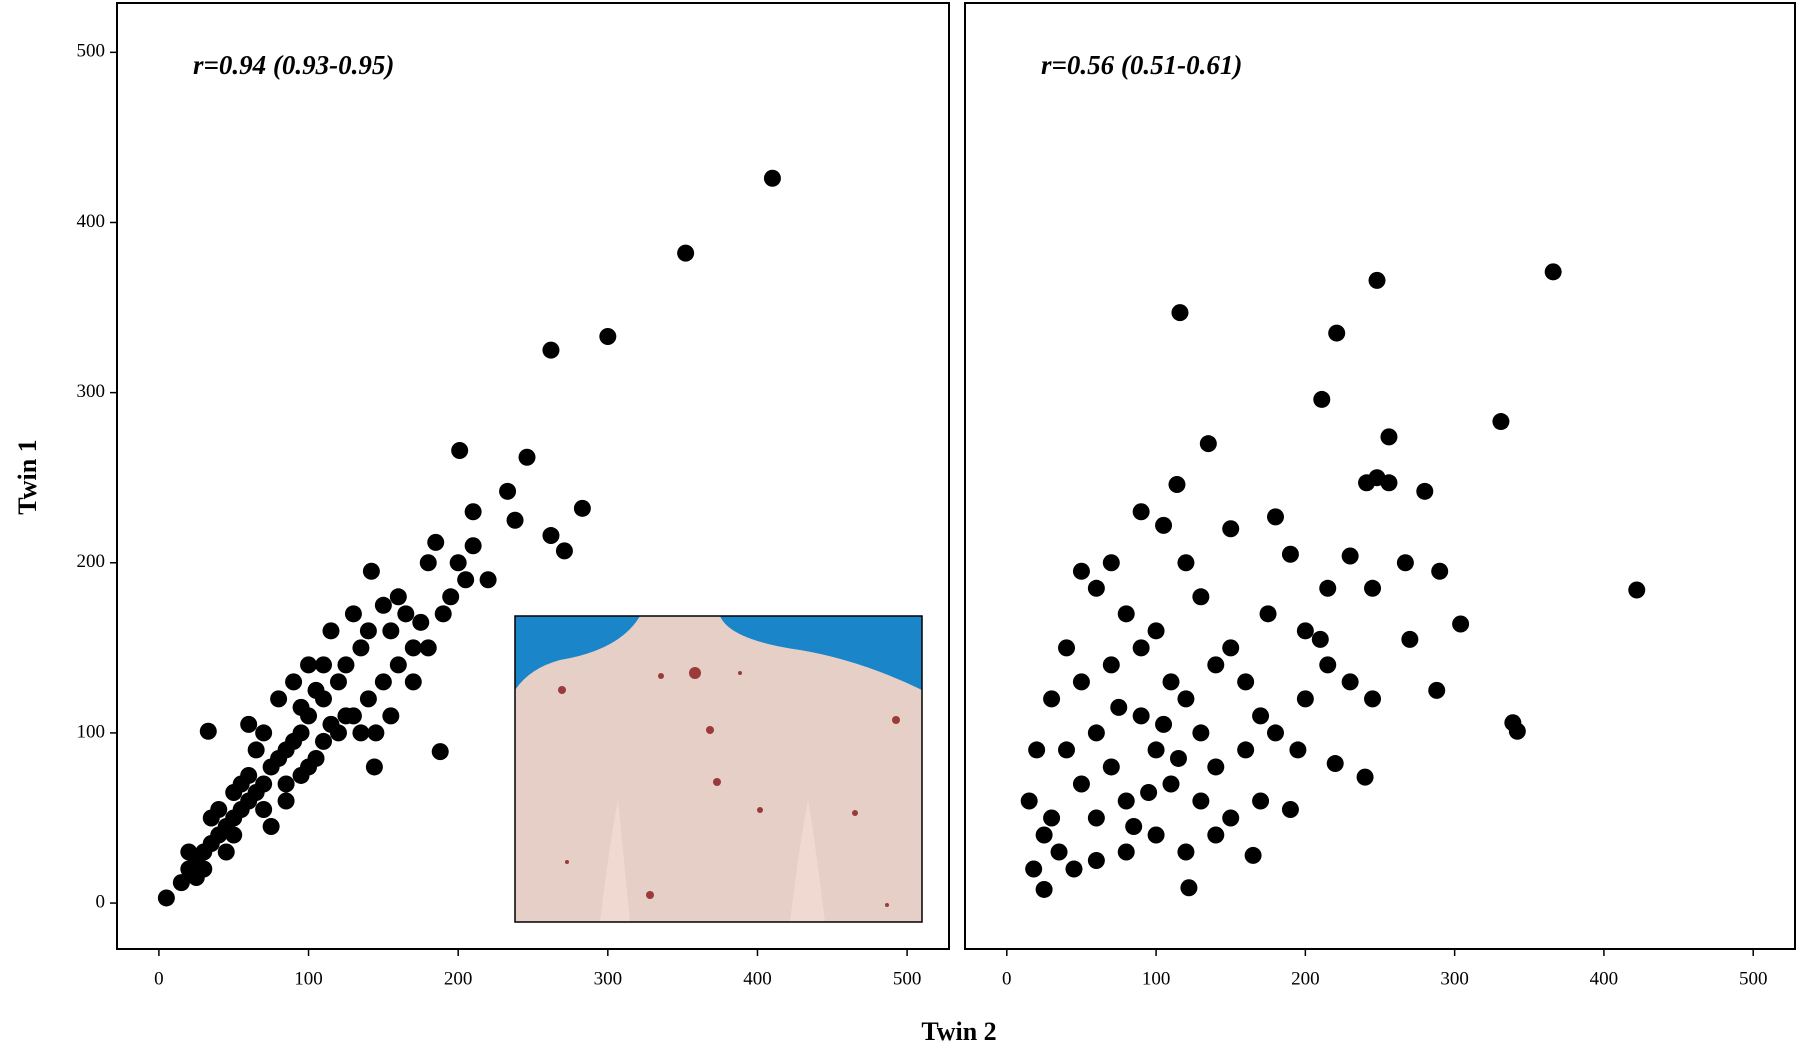 This screenshot has height=1048, width=1802. Describe the element at coordinates (1454, 978) in the screenshot. I see `x-tick-label: 300` at that location.